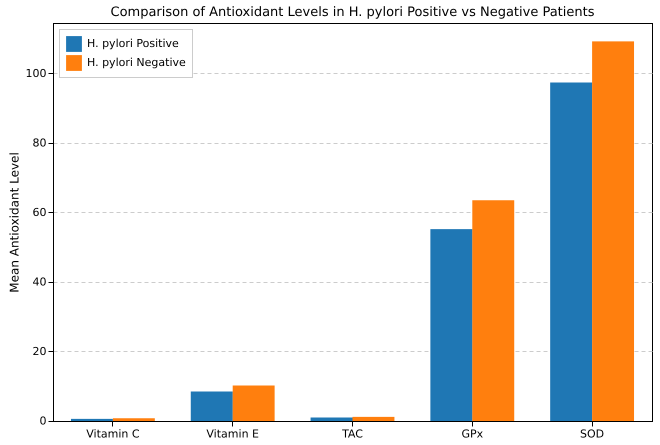 The width and height of the screenshot is (660, 445). Describe the element at coordinates (113, 434) in the screenshot. I see `x-tick-label: Vitamin C` at that location.